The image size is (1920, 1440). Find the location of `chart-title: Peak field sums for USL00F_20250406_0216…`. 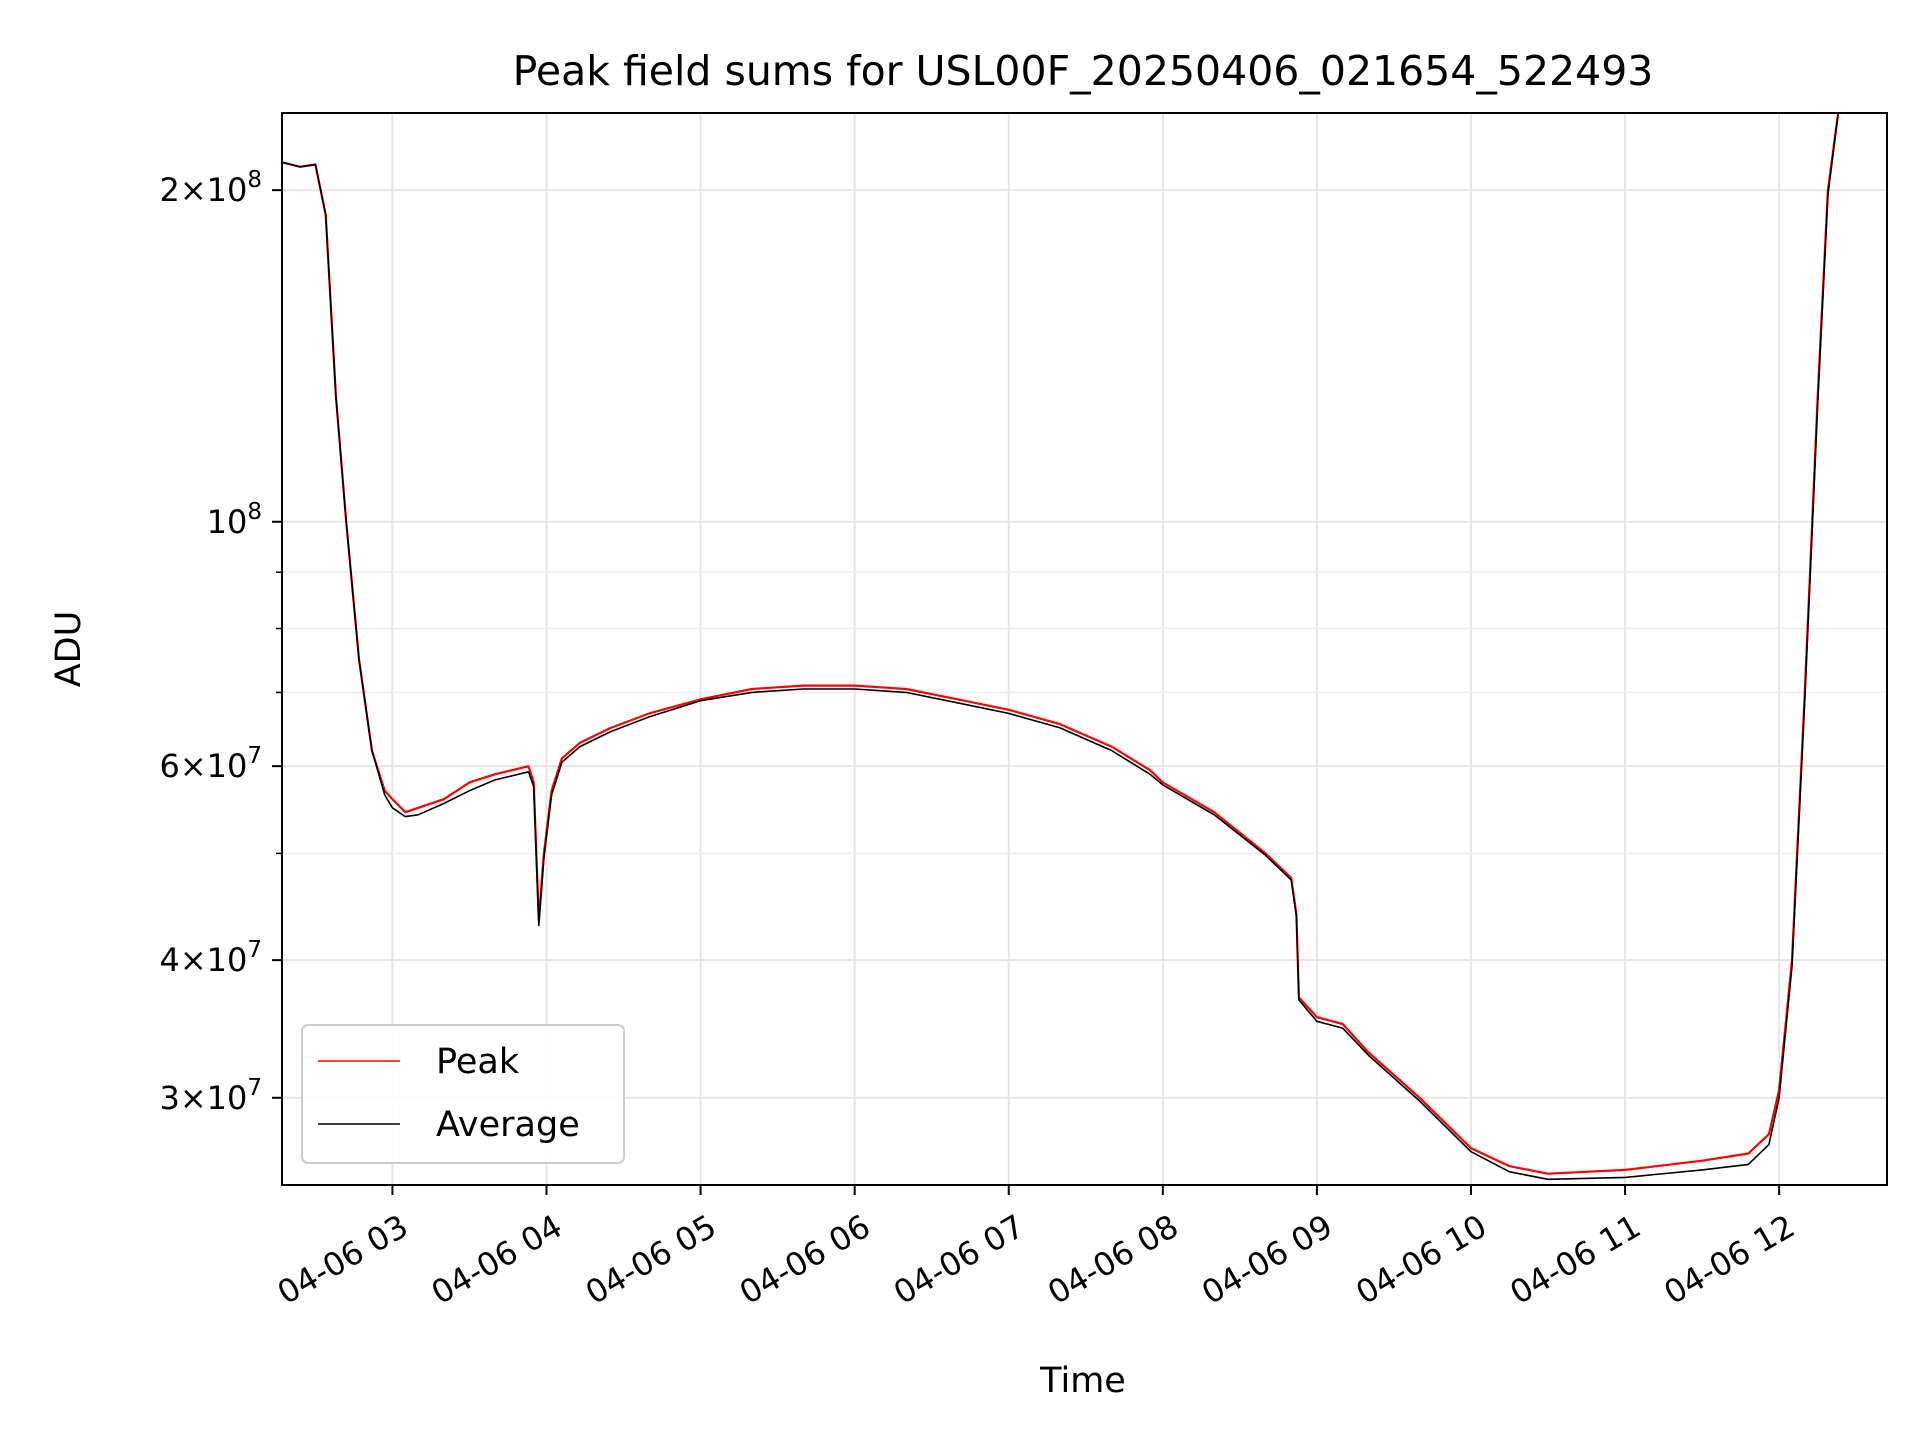

chart-title: Peak field sums for USL00F_20250406_0216… is located at coordinates (1083, 71).